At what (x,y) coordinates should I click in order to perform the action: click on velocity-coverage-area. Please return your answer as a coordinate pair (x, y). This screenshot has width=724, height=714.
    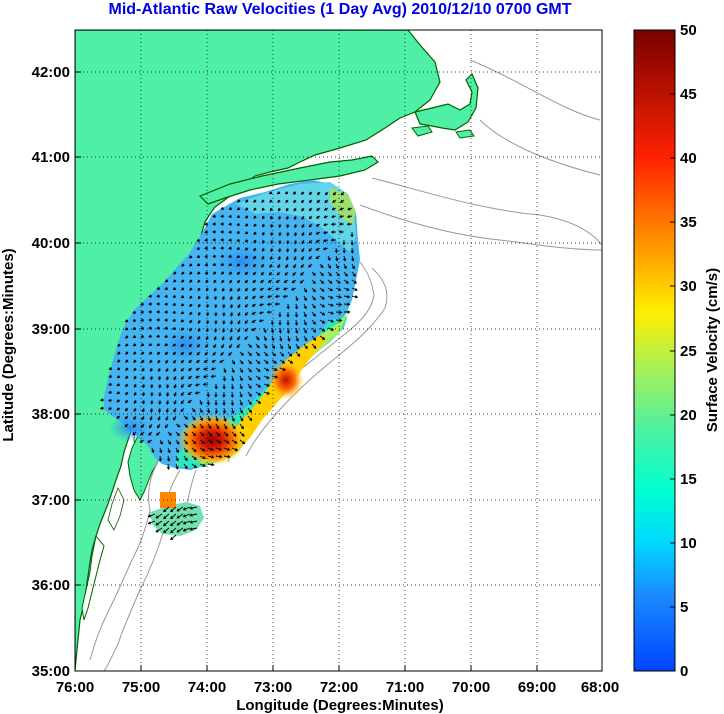
    Looking at the image, I should click on (232, 325).